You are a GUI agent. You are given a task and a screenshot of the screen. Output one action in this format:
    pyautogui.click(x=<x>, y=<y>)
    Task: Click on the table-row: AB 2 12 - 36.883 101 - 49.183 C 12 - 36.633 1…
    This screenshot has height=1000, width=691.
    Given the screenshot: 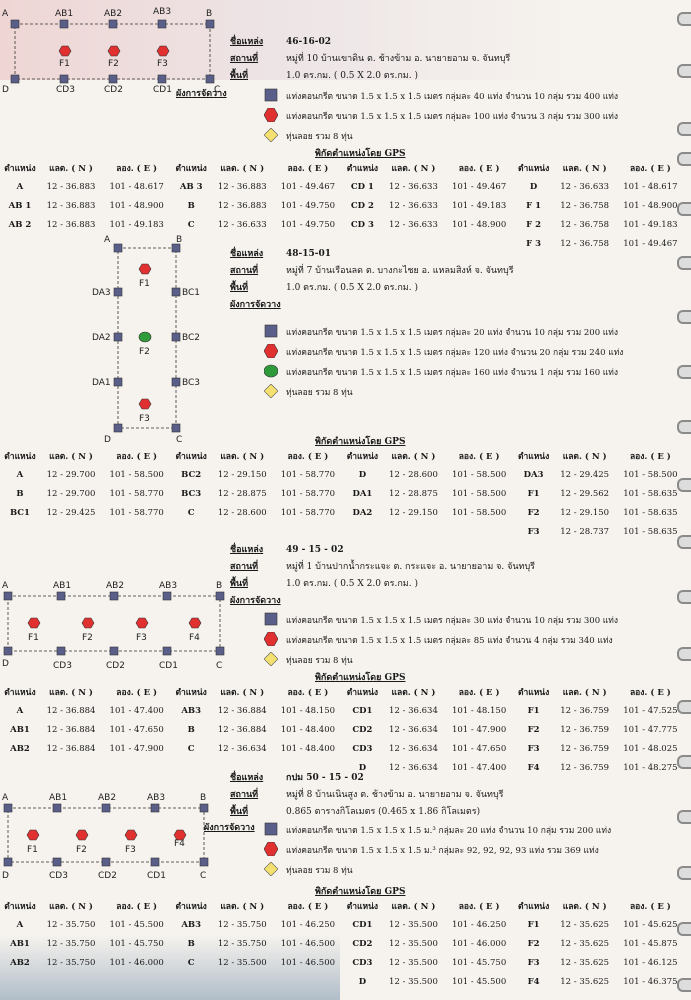 What is the action you would take?
    pyautogui.click(x=342, y=224)
    